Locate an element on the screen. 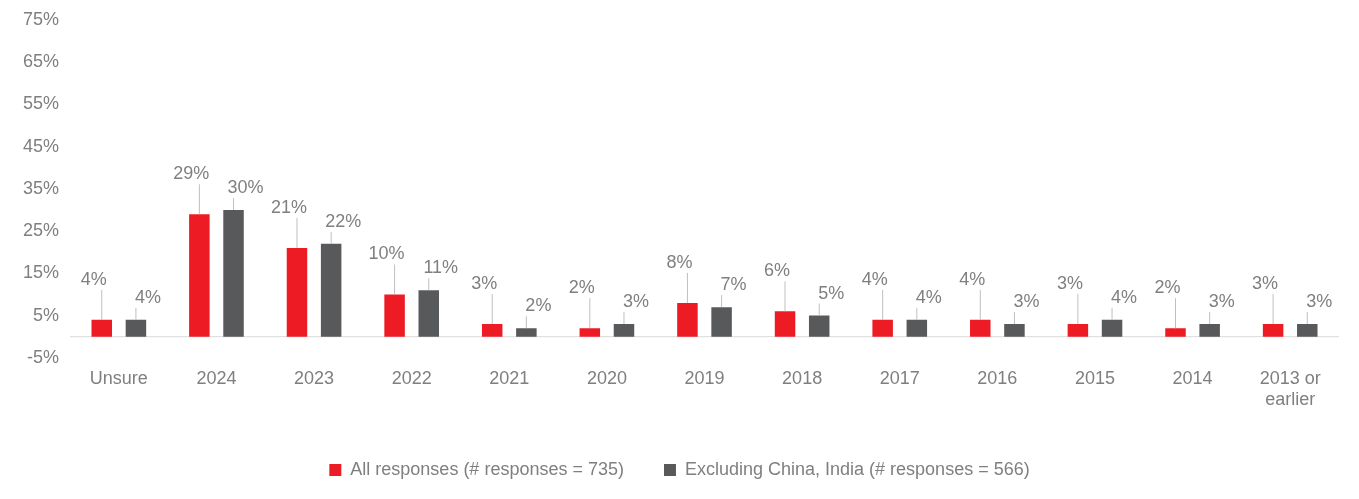  x-tick-label: 2018 is located at coordinates (802, 377).